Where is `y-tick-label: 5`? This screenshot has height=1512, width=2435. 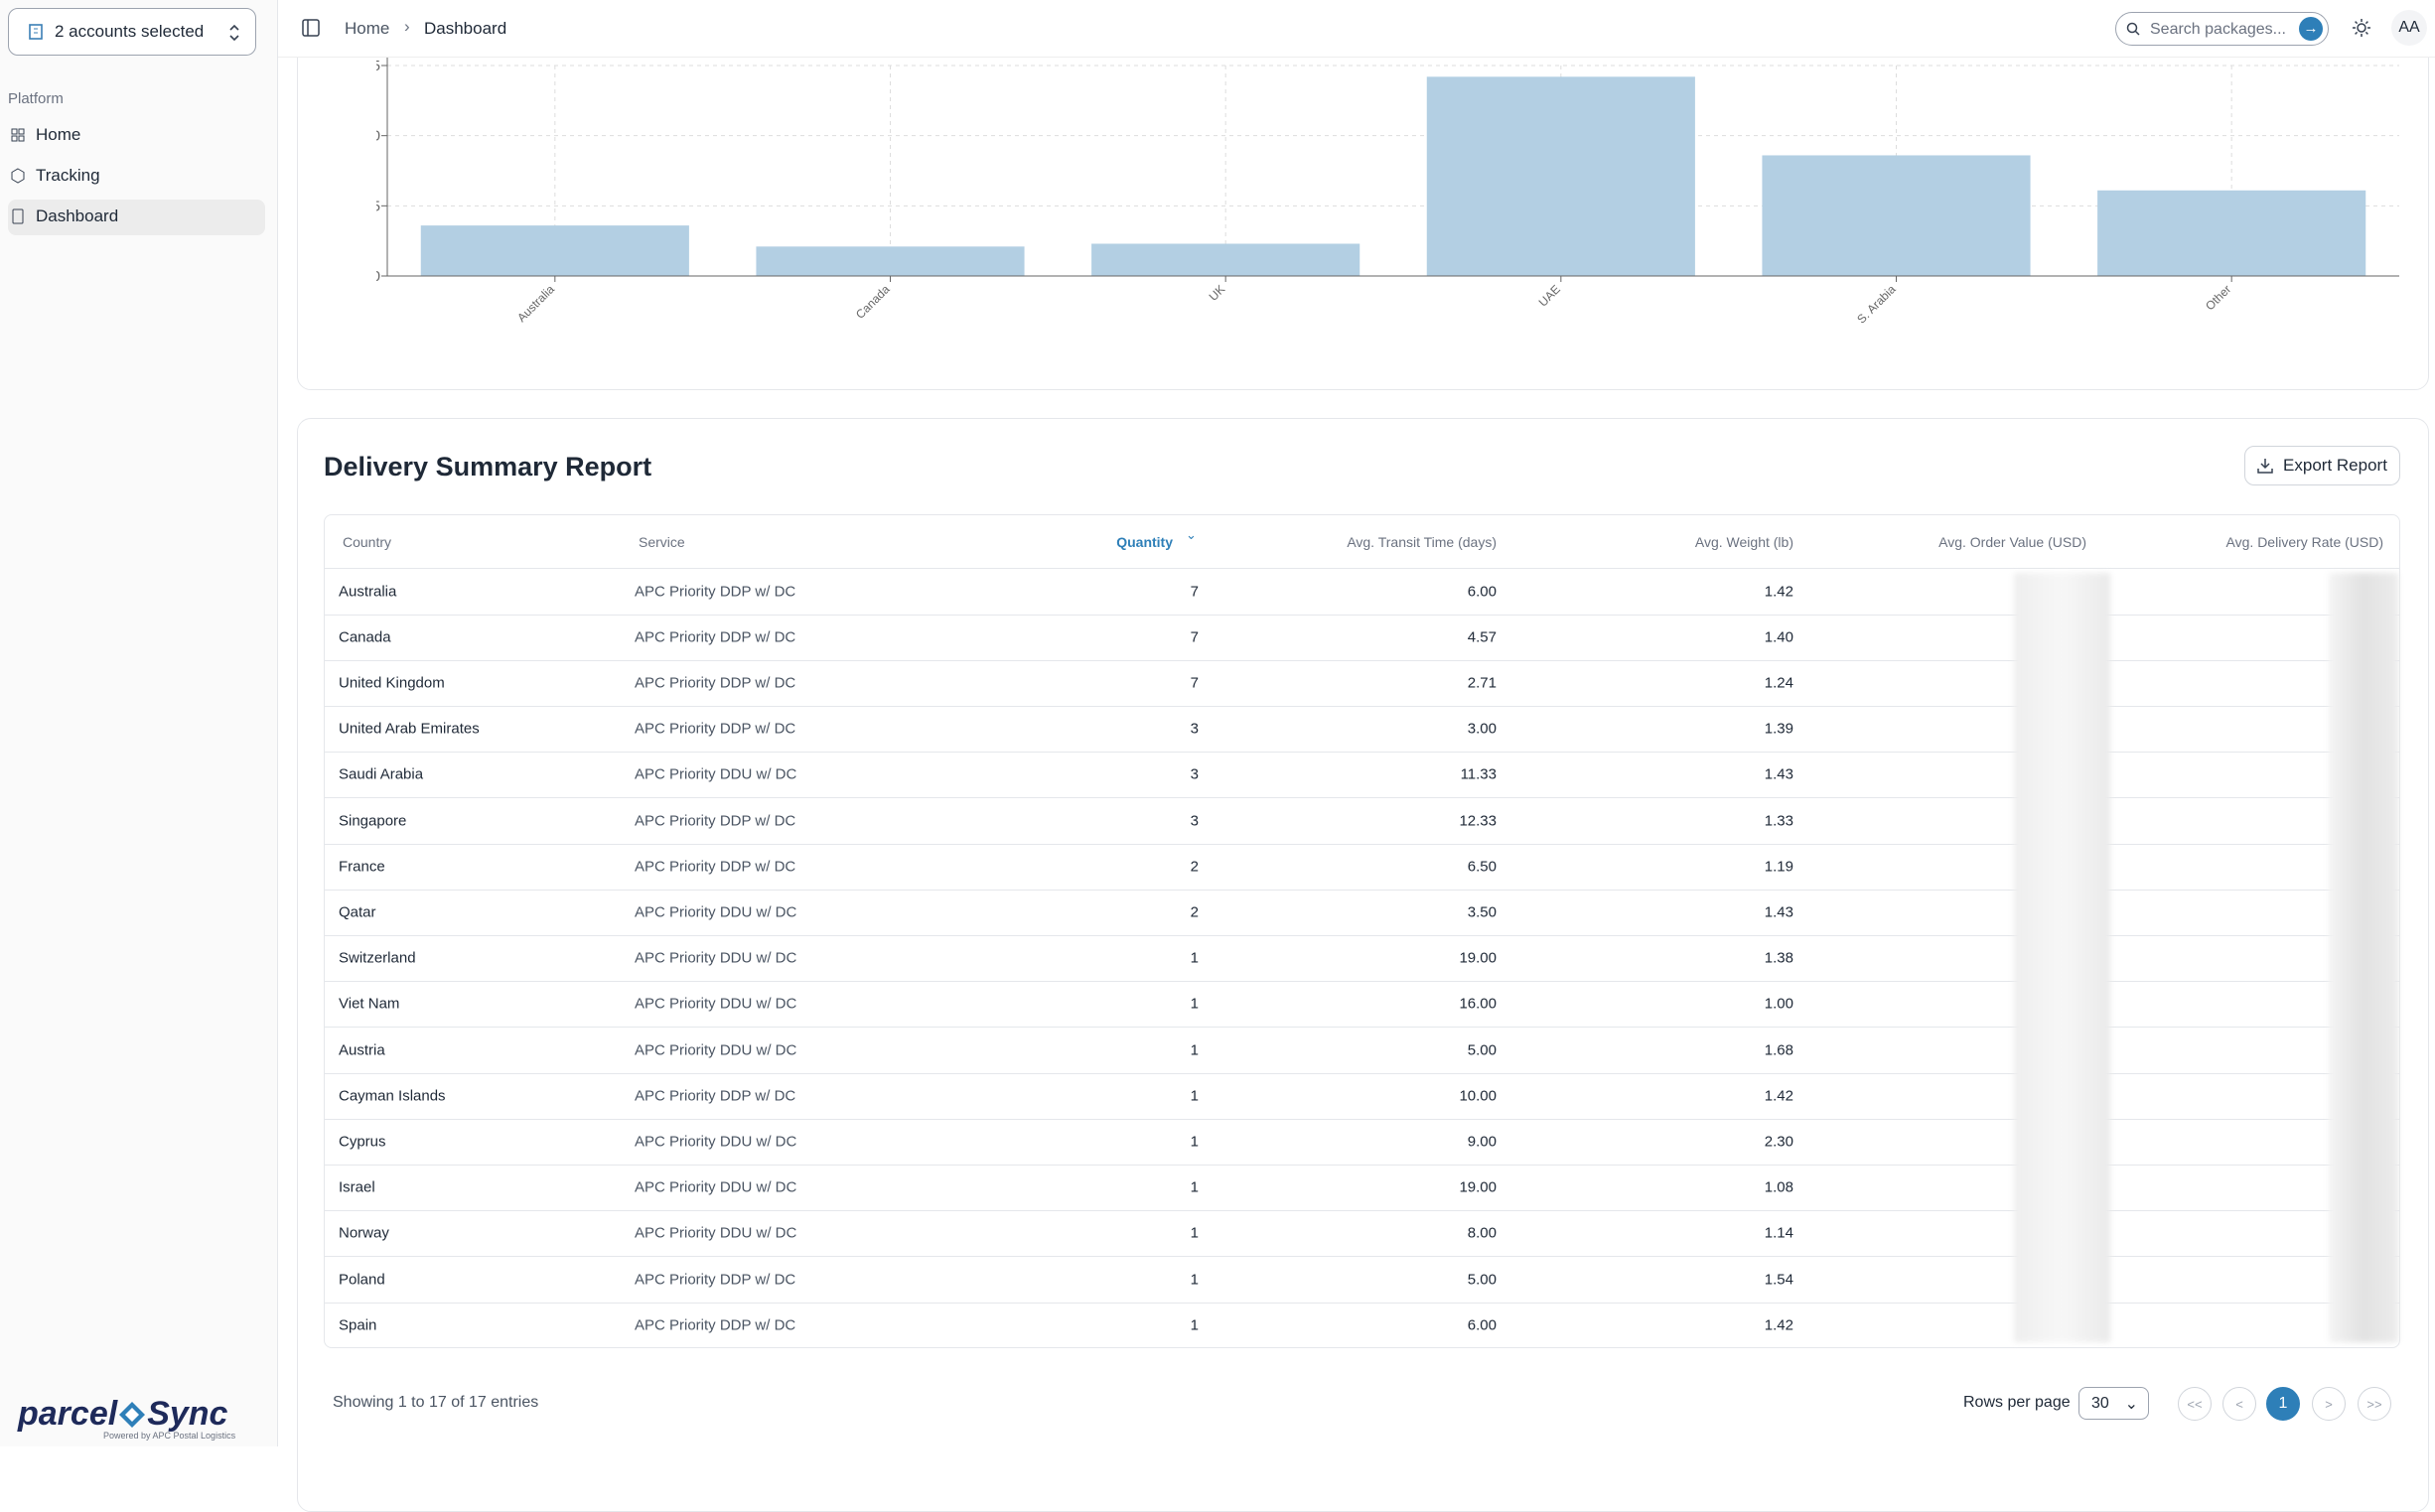 y-tick-label: 5 is located at coordinates (378, 206).